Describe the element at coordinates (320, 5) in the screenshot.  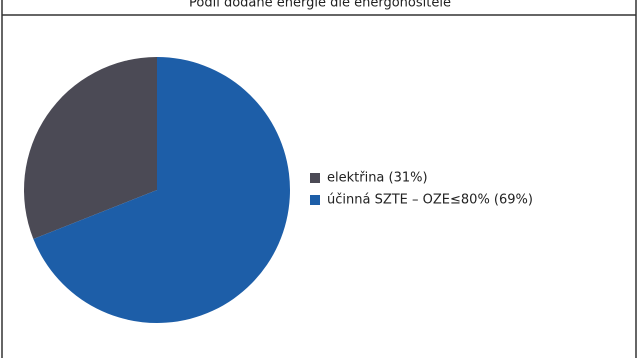
I see `chart-title: Podíl dodané energie dle energonositele` at that location.